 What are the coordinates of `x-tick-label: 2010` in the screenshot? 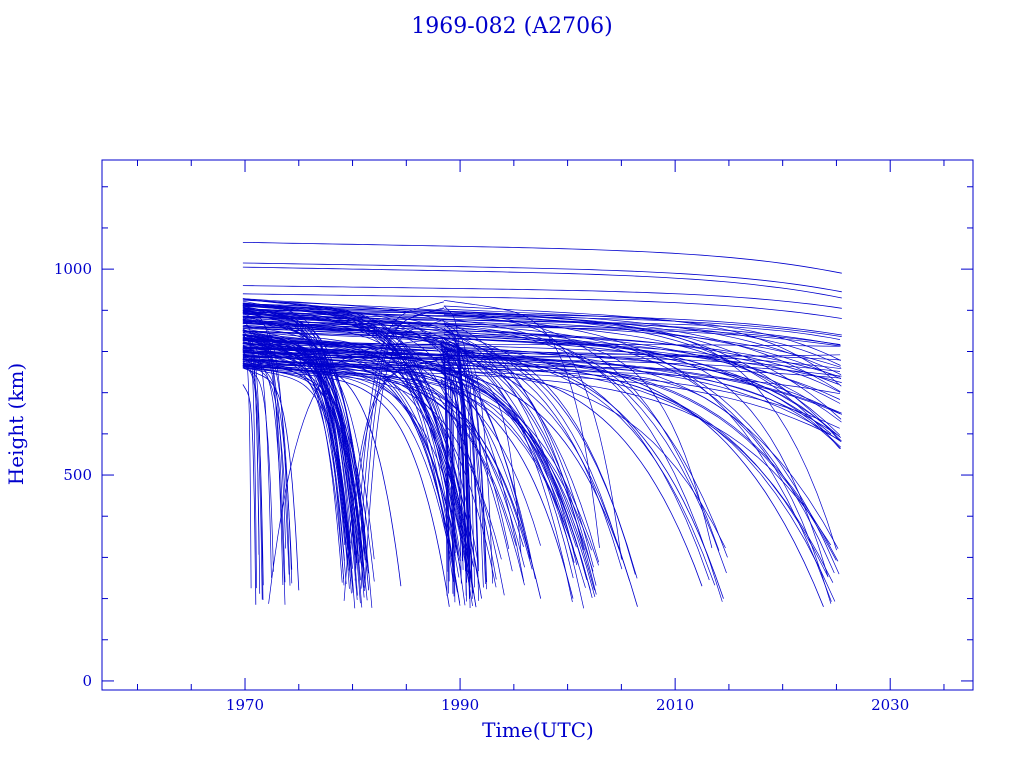 It's located at (675, 705).